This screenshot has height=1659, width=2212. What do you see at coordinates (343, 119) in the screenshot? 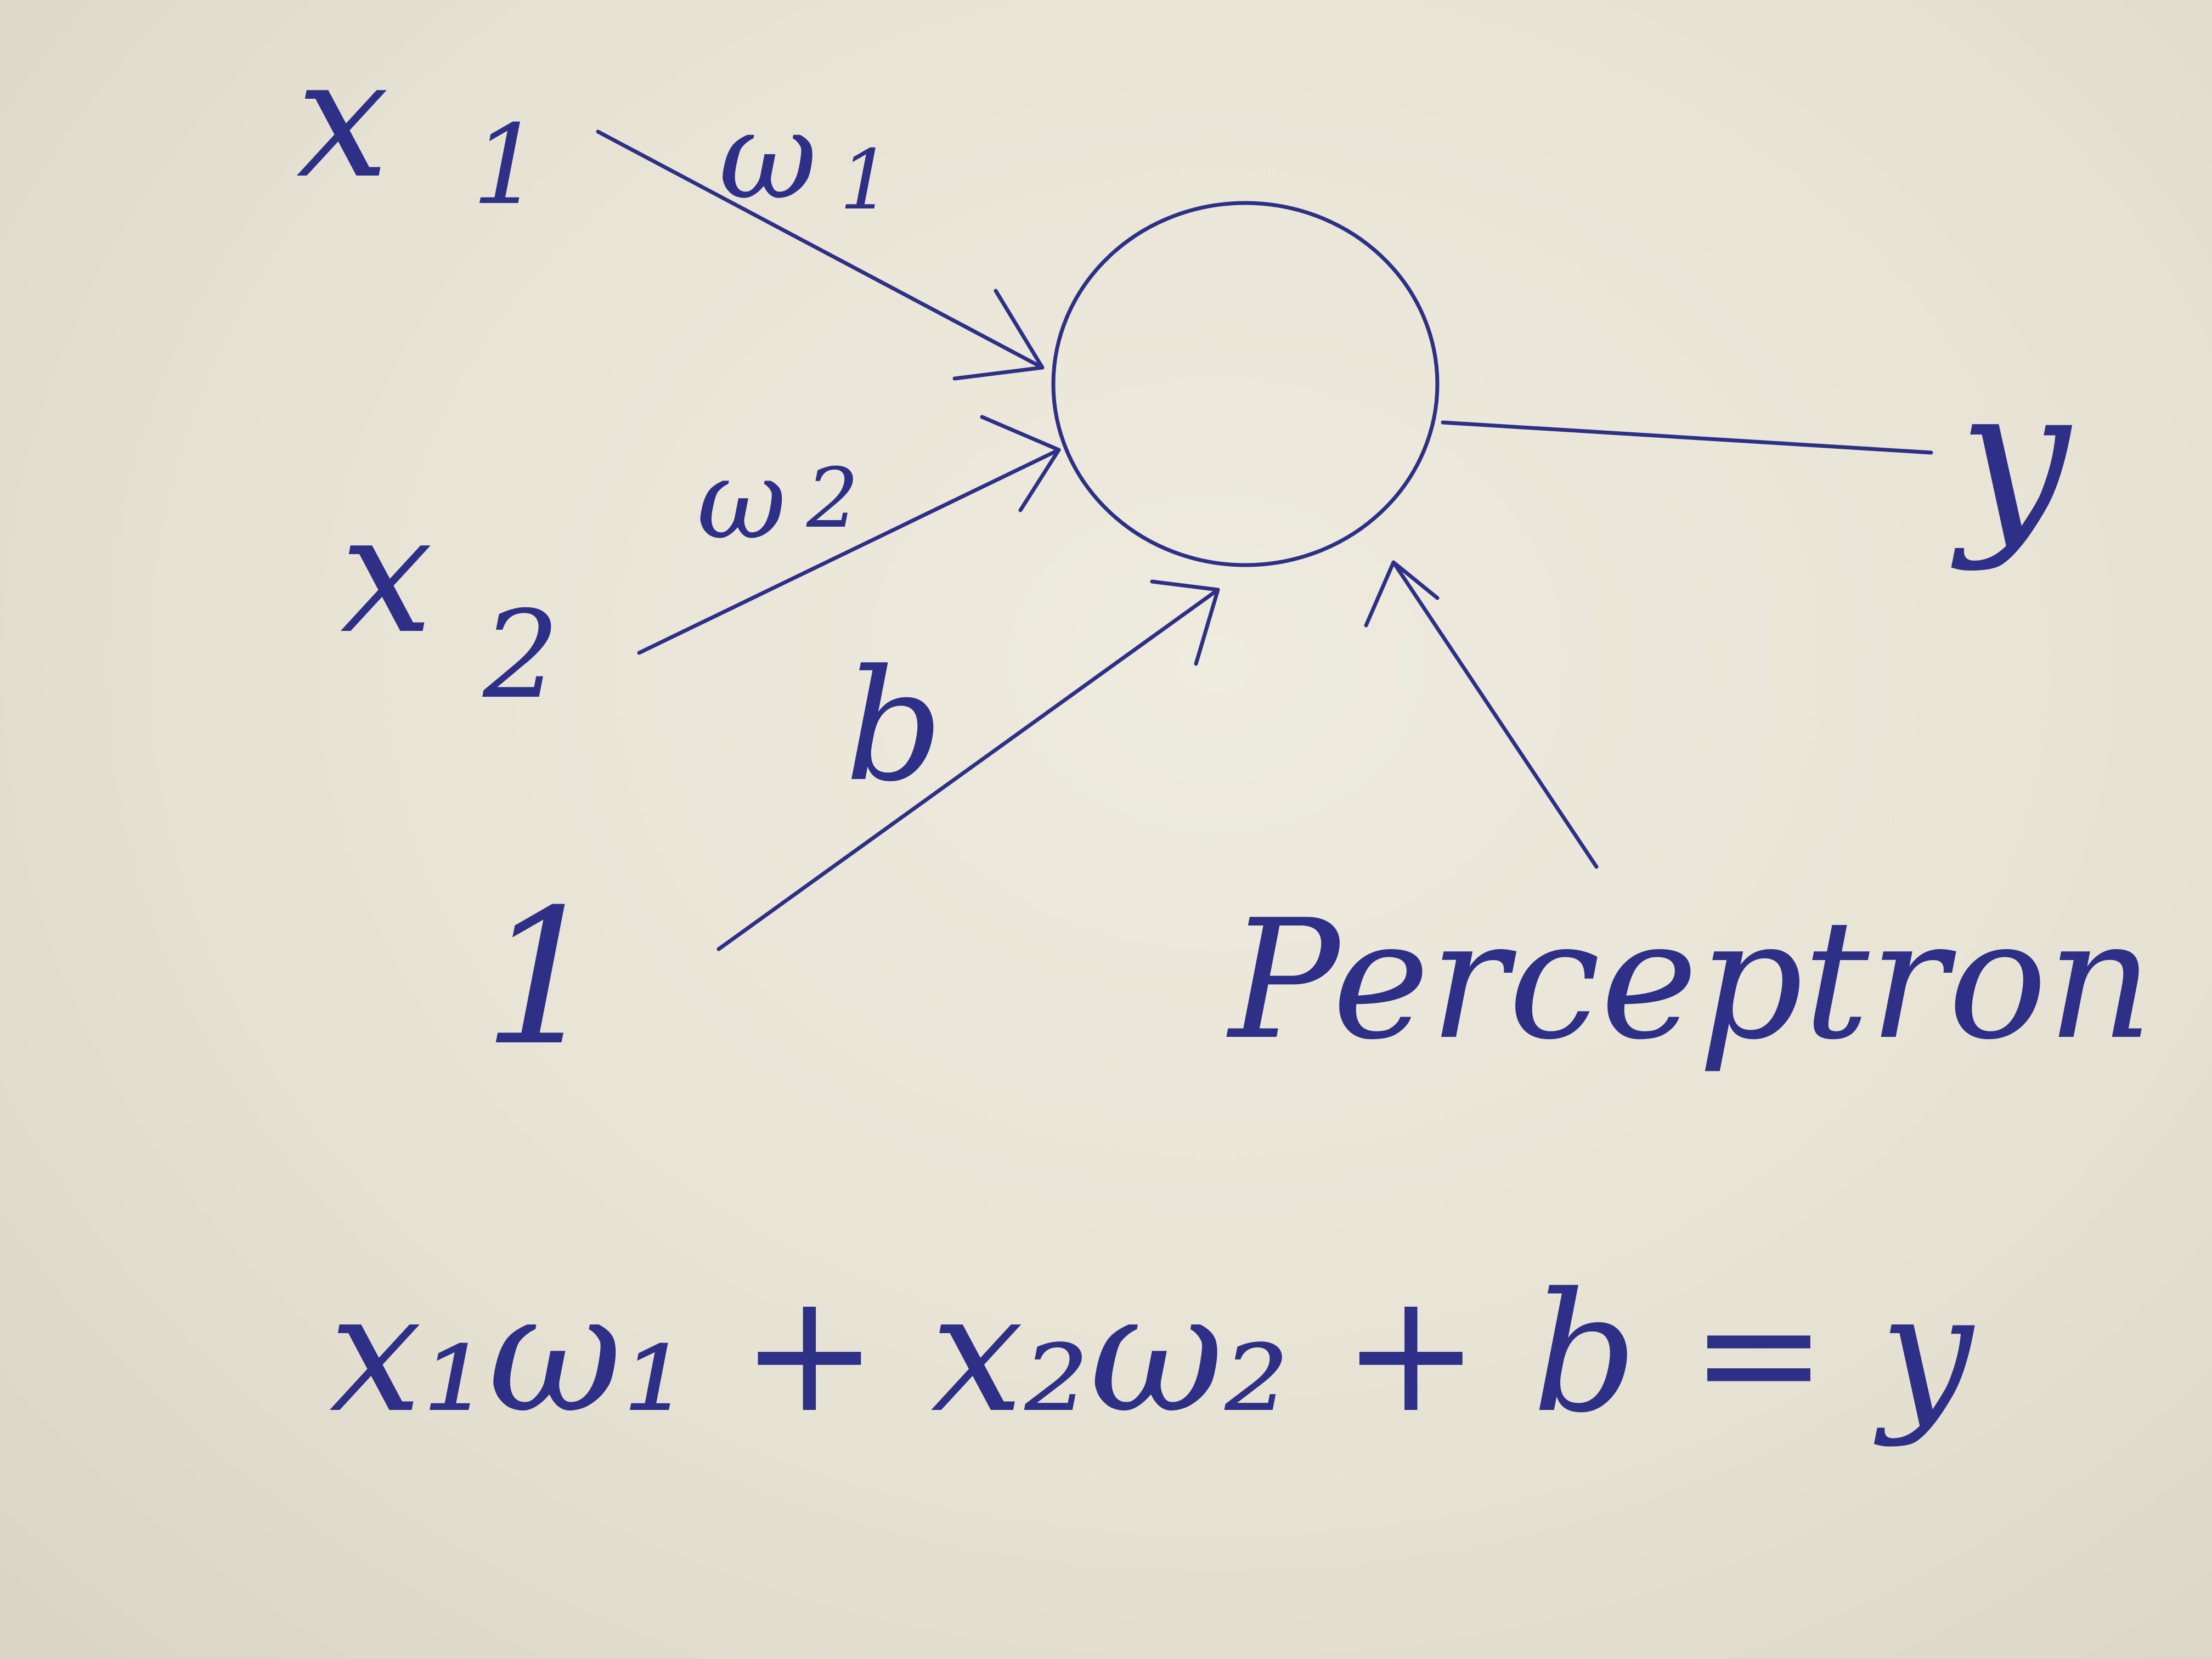
I see `input-x1-label: x` at bounding box center [343, 119].